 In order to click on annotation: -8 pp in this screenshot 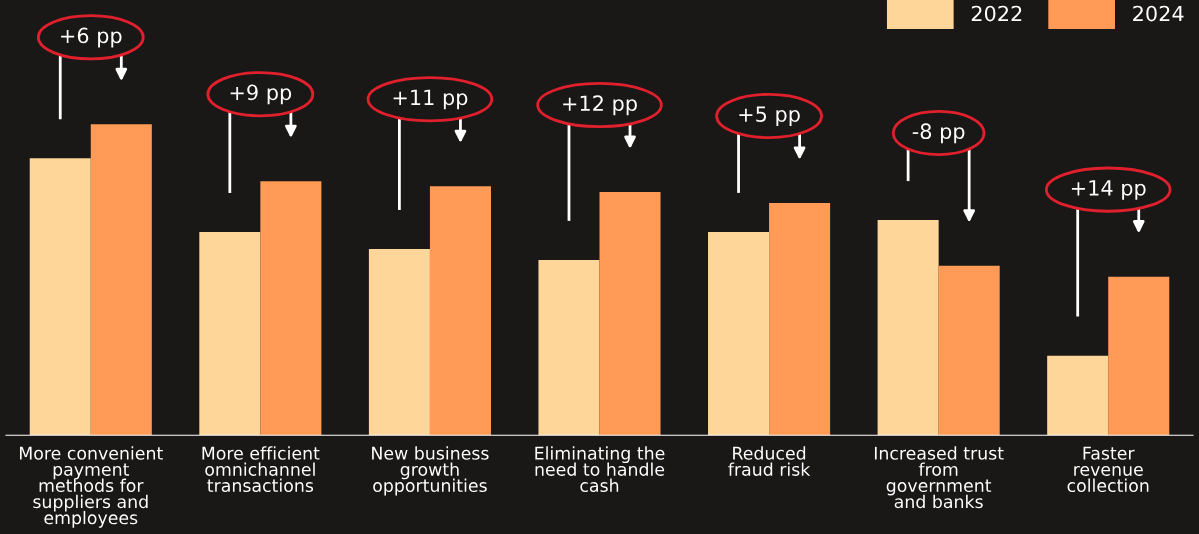, I will do `click(938, 133)`.